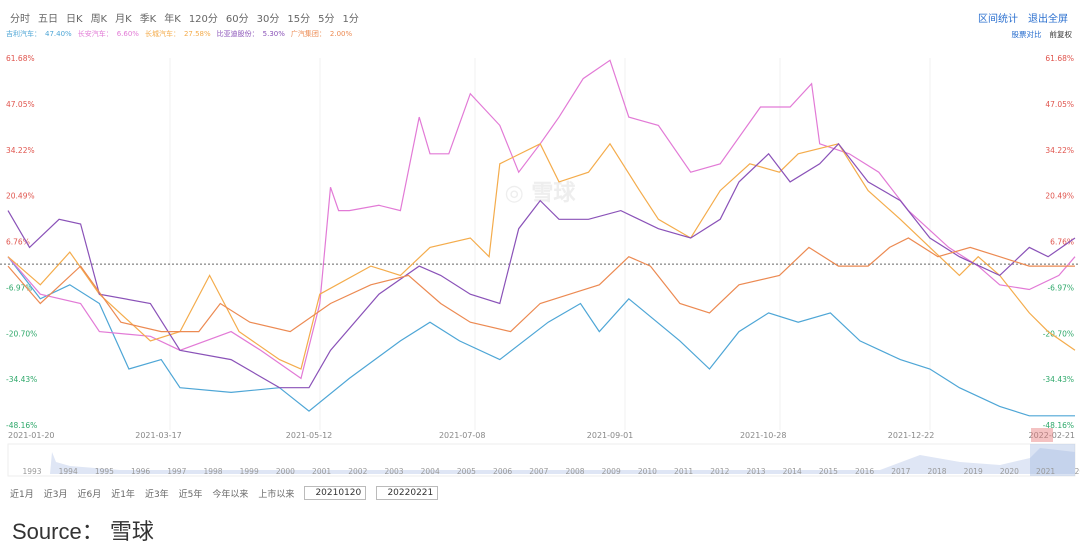 The image size is (1080, 554). I want to click on x-tick: 2021-09-01, so click(610, 435).